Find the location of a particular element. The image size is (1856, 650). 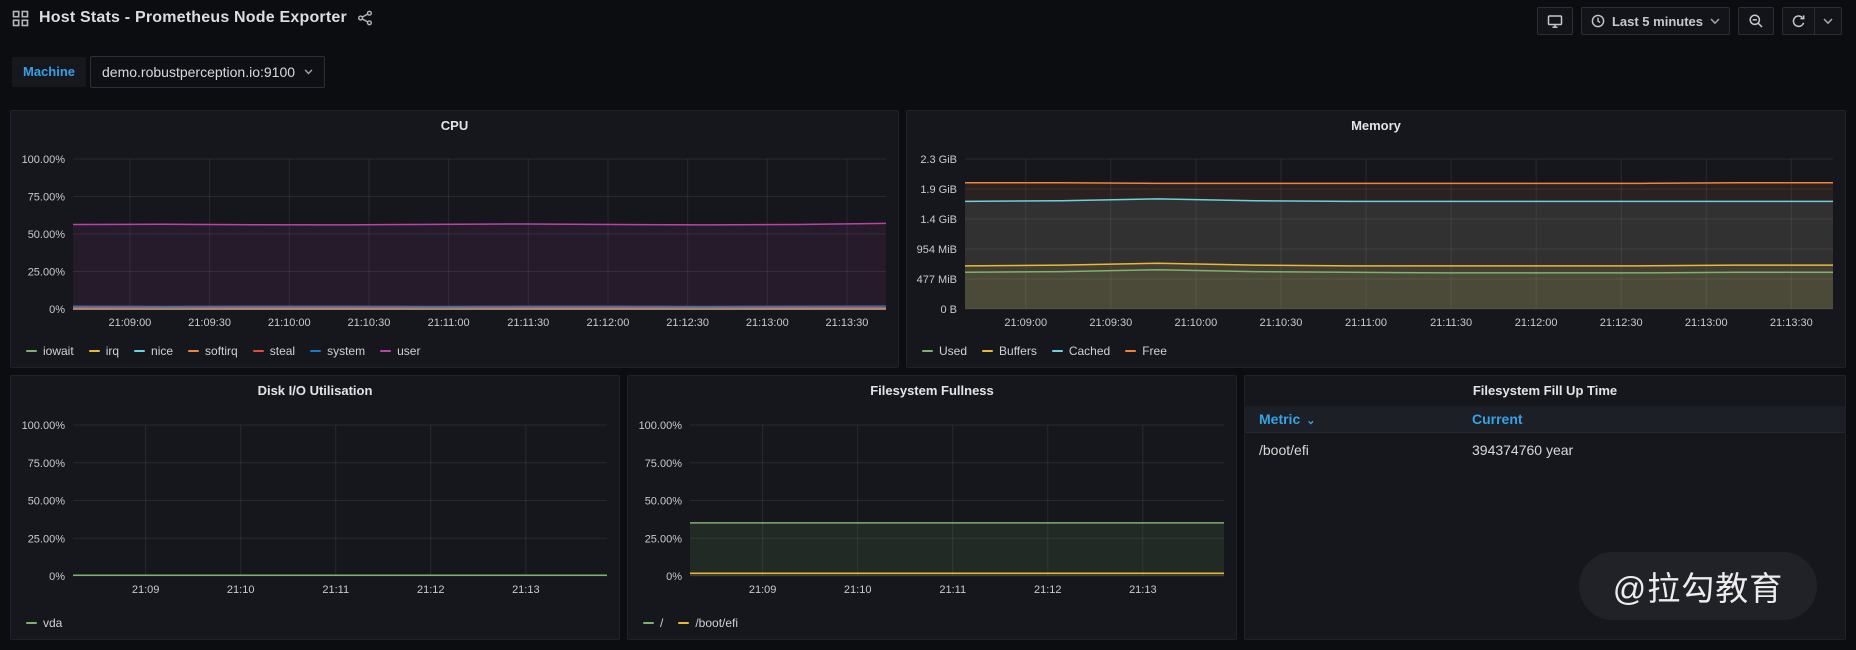

x-axis-tick-label: 21:10:30 is located at coordinates (1281, 323).